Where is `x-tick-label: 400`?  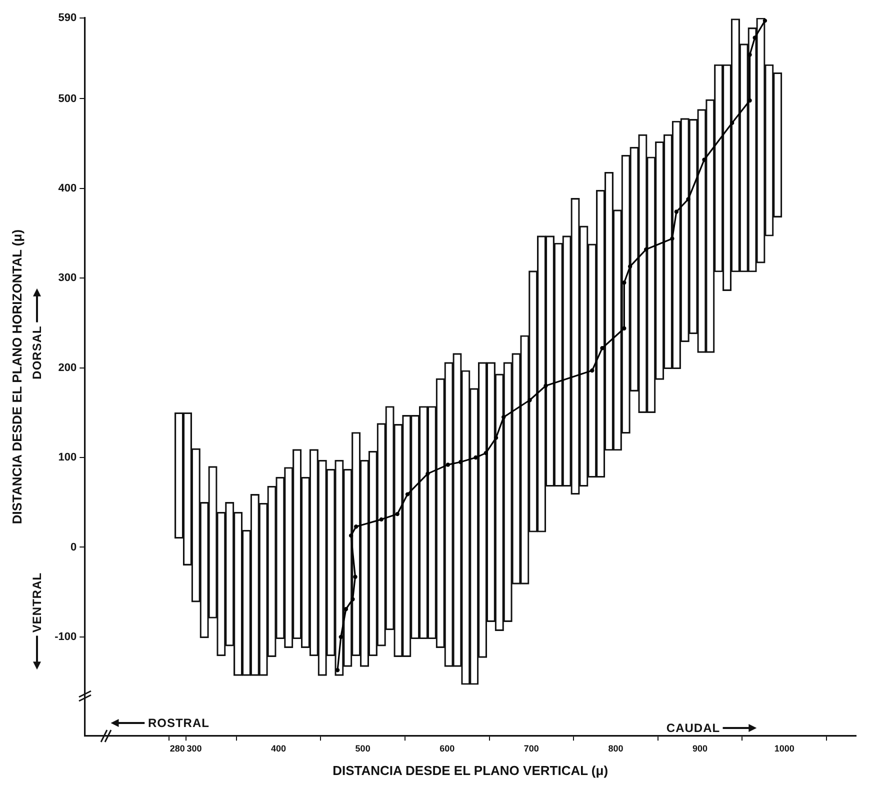 x-tick-label: 400 is located at coordinates (278, 748).